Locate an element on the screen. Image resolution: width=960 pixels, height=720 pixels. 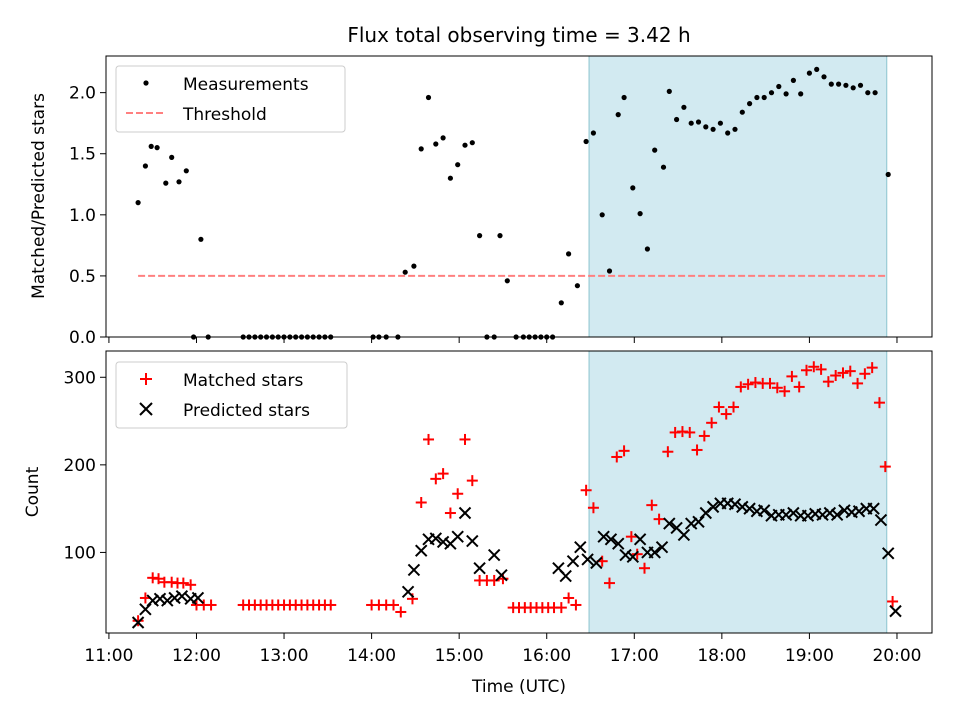
ratio-panel-y-label: Matched/Predicted stars is located at coordinates (39, 196).